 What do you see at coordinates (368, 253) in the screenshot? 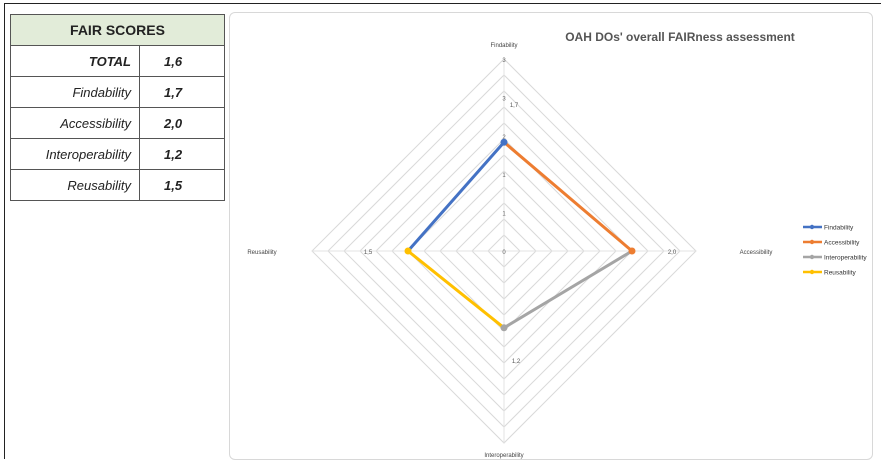
I see `value-label: 1,5` at bounding box center [368, 253].